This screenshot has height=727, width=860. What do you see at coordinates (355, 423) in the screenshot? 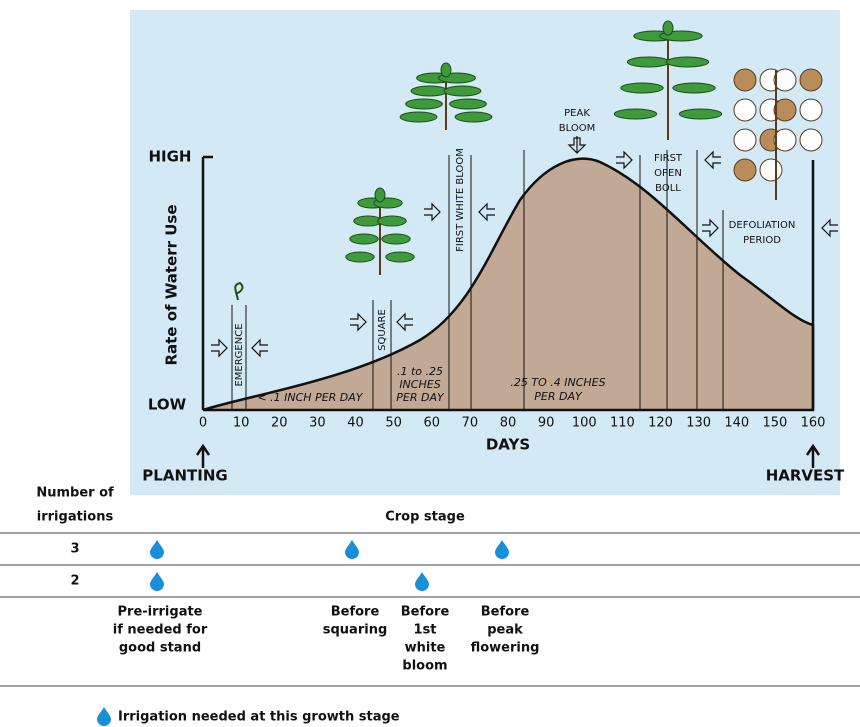
I see `label: 40` at bounding box center [355, 423].